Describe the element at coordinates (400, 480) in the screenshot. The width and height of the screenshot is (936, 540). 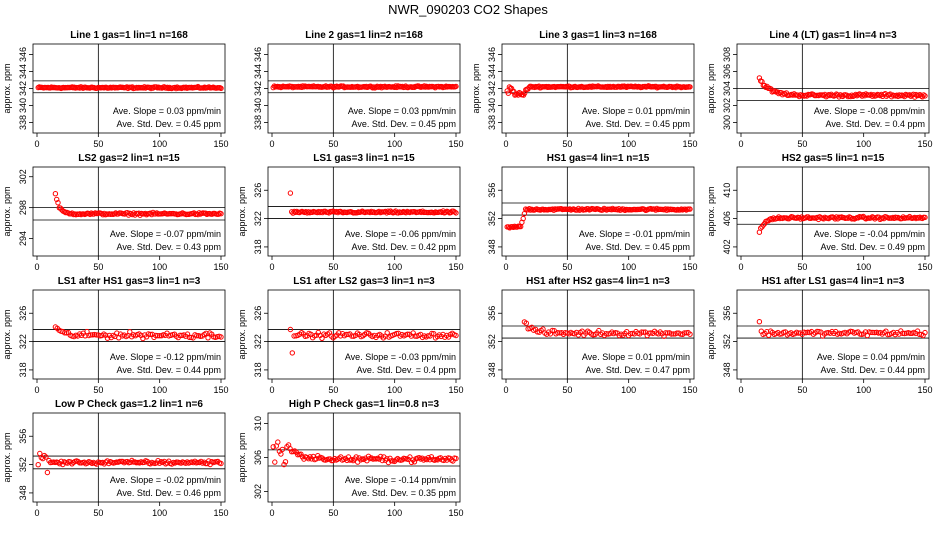
I see `slope-annotation: Ave. Slope = -0.14 ppm/min` at that location.